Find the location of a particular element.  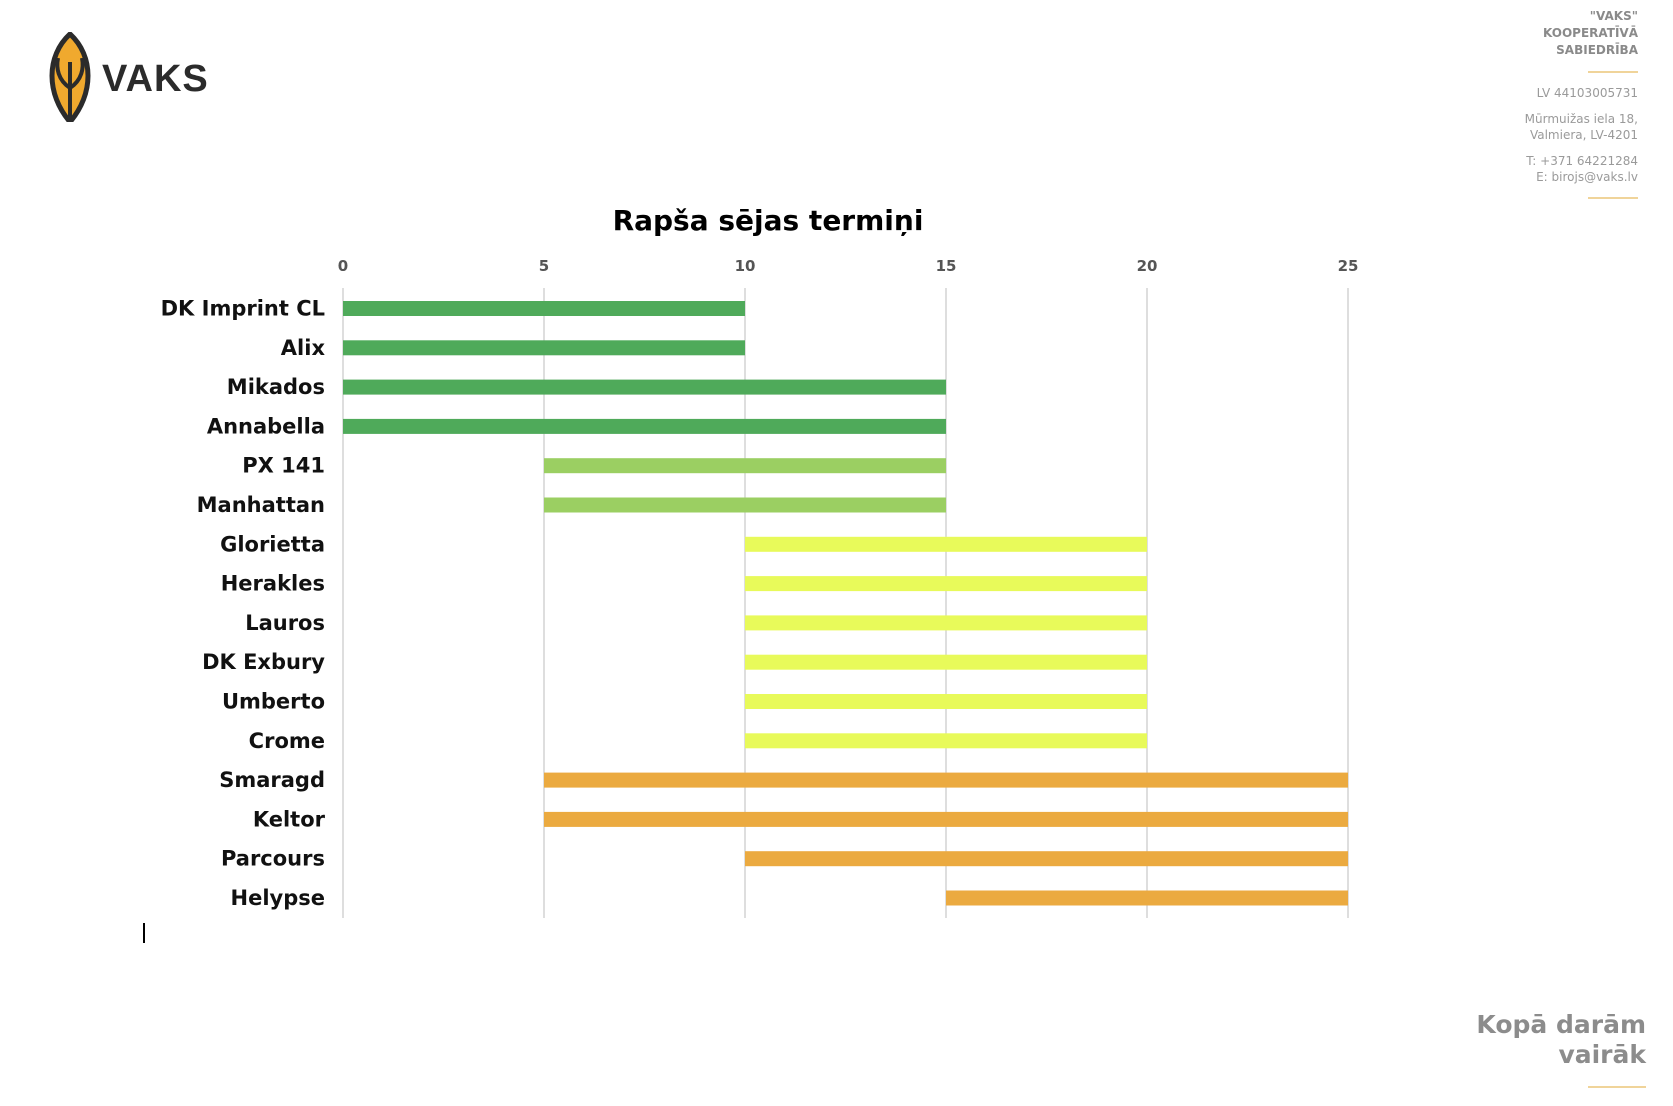

category-label: Glorietta is located at coordinates (272, 544).